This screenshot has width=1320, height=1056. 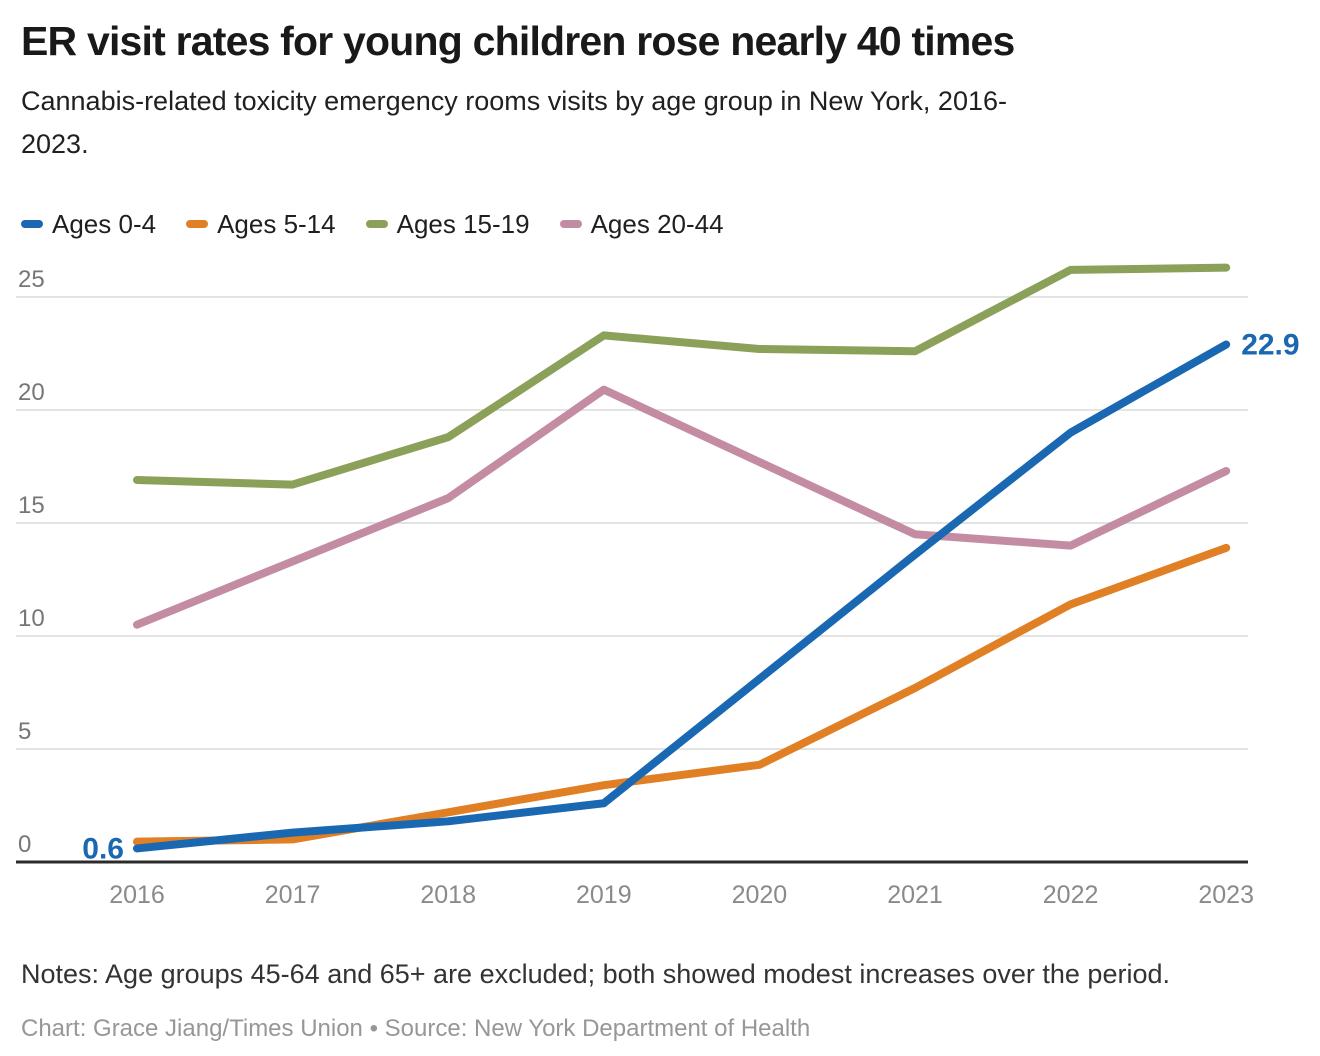 What do you see at coordinates (293, 895) in the screenshot?
I see `x-tick-label-2017: 2017` at bounding box center [293, 895].